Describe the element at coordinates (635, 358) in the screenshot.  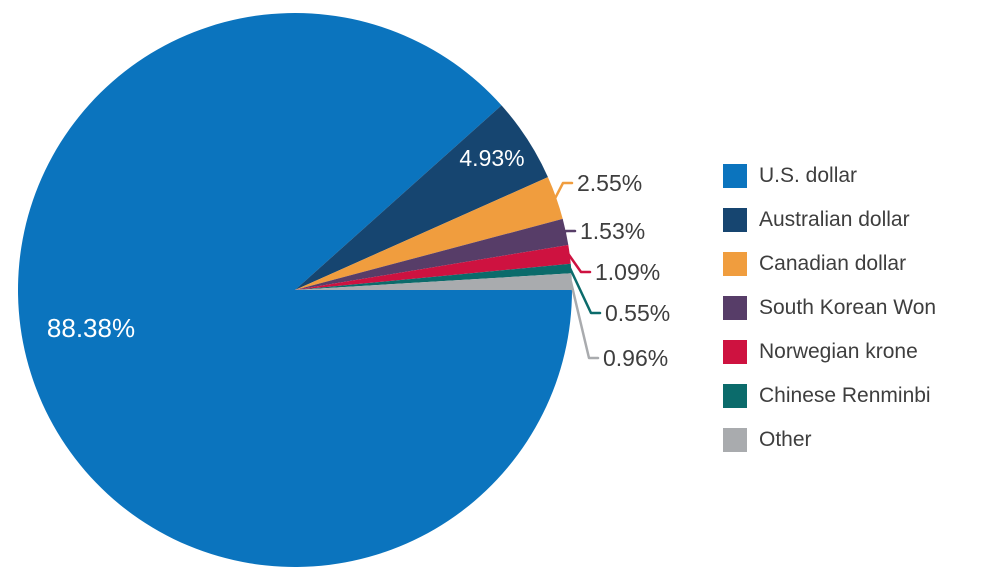
I see `value-label-other: 0.96%` at that location.